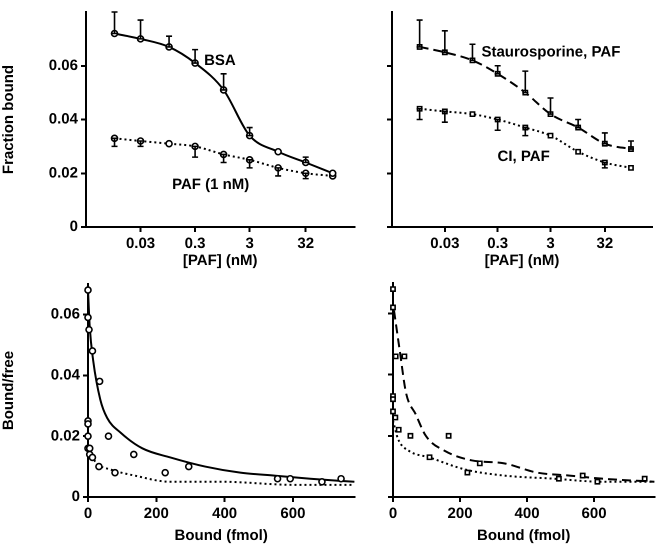  Describe the element at coordinates (211, 184) in the screenshot. I see `series-label: PAF (1 nM)` at that location.